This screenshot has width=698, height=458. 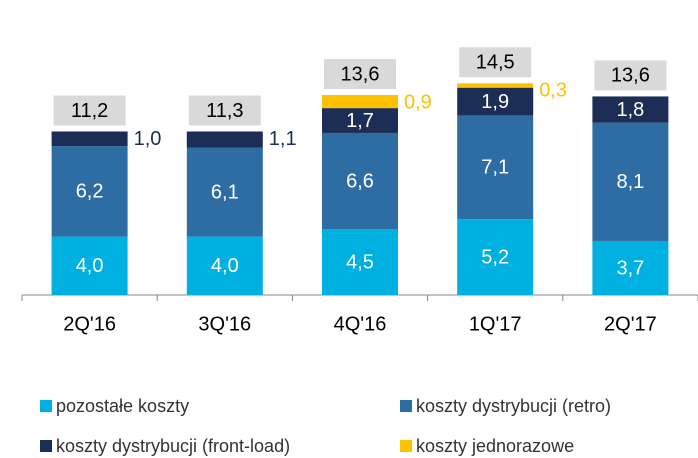 What do you see at coordinates (495, 324) in the screenshot?
I see `x-tick-label: 1Q'17` at bounding box center [495, 324].